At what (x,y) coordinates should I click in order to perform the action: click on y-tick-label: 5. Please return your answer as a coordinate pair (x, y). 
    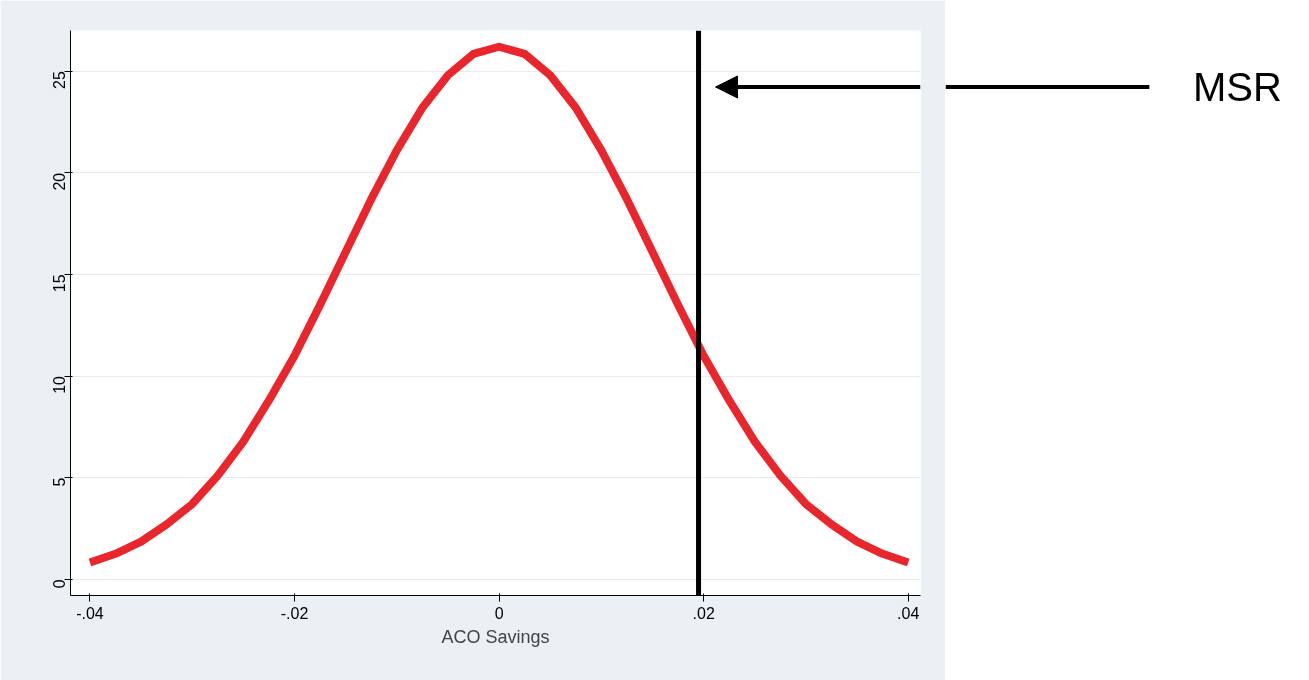
    Looking at the image, I should click on (60, 482).